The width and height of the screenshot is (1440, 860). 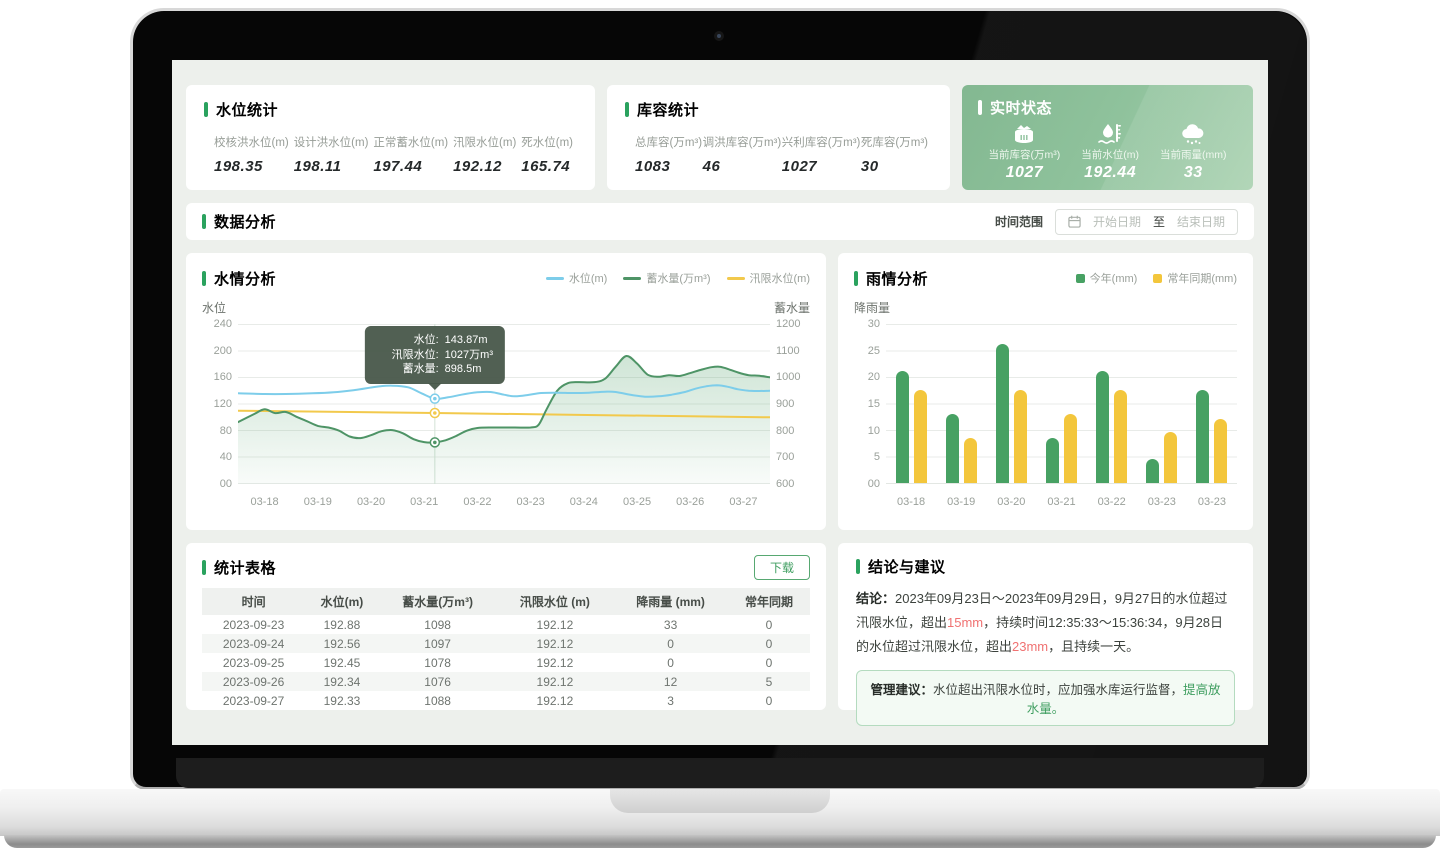 What do you see at coordinates (667, 278) in the screenshot?
I see `legend-item: 蓄水量(万m³)` at bounding box center [667, 278].